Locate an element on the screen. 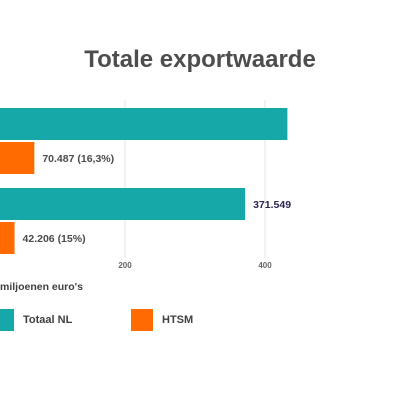  data-label-totaal-nl-1: 371.549 is located at coordinates (272, 205).